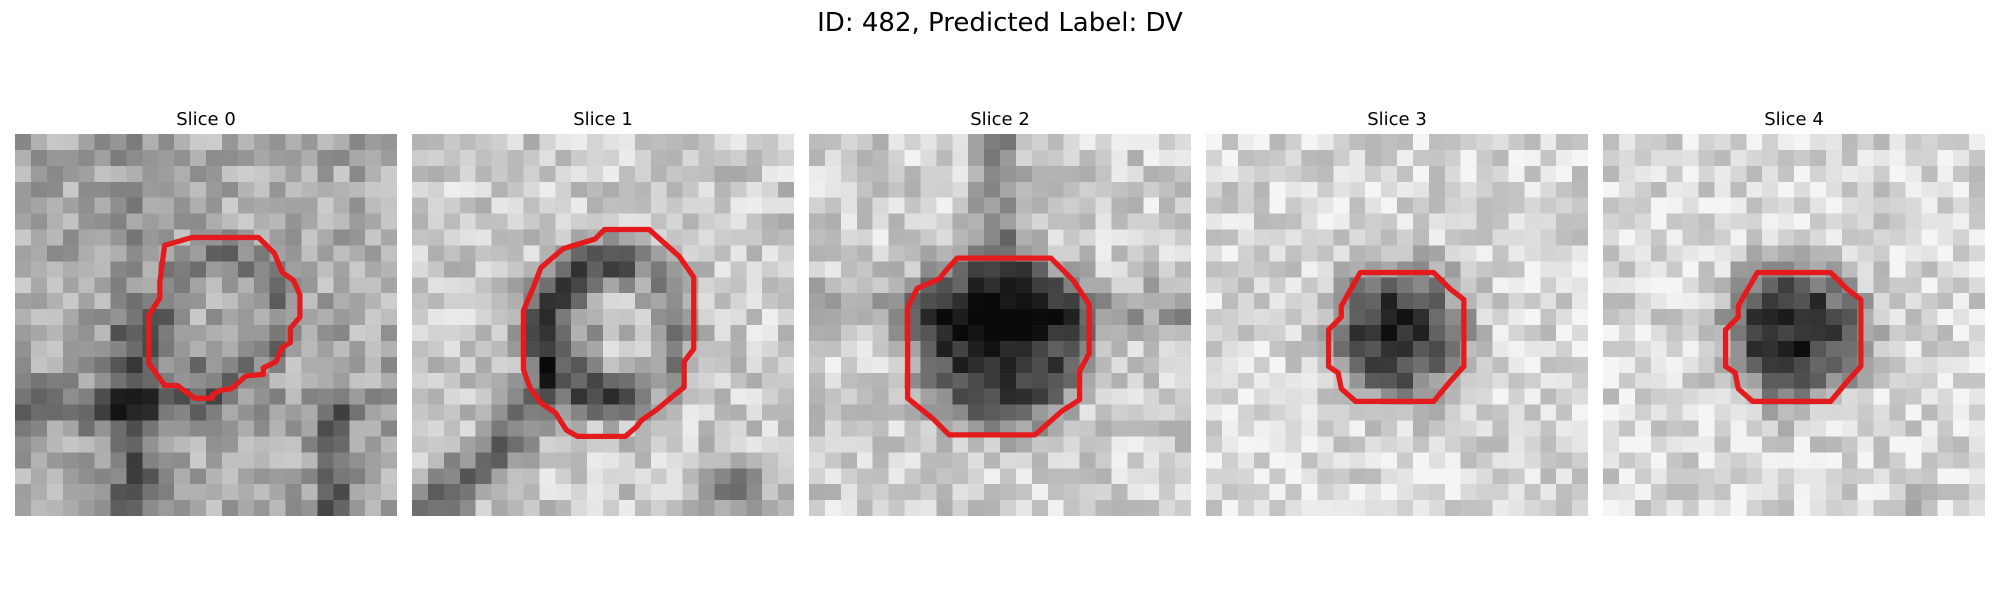  What do you see at coordinates (1397, 119) in the screenshot?
I see `slice-title-3: Slice 3` at bounding box center [1397, 119].